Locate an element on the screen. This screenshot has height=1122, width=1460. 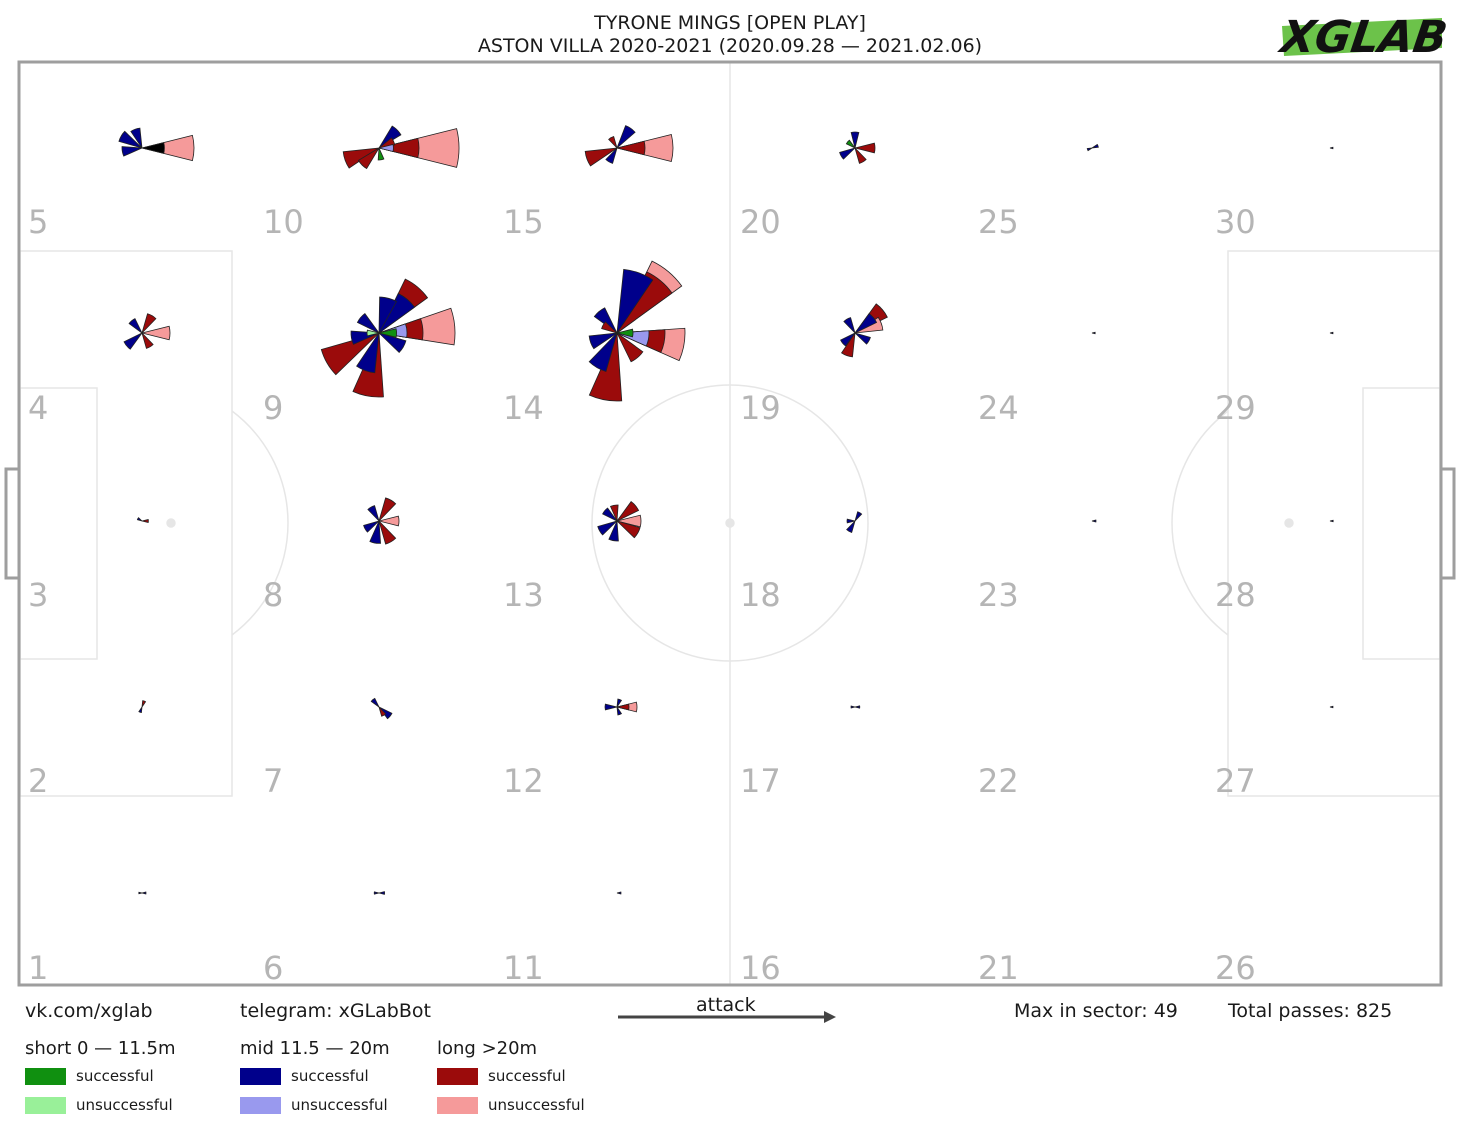
legend-long-label: long >20m is located at coordinates (487, 1048).